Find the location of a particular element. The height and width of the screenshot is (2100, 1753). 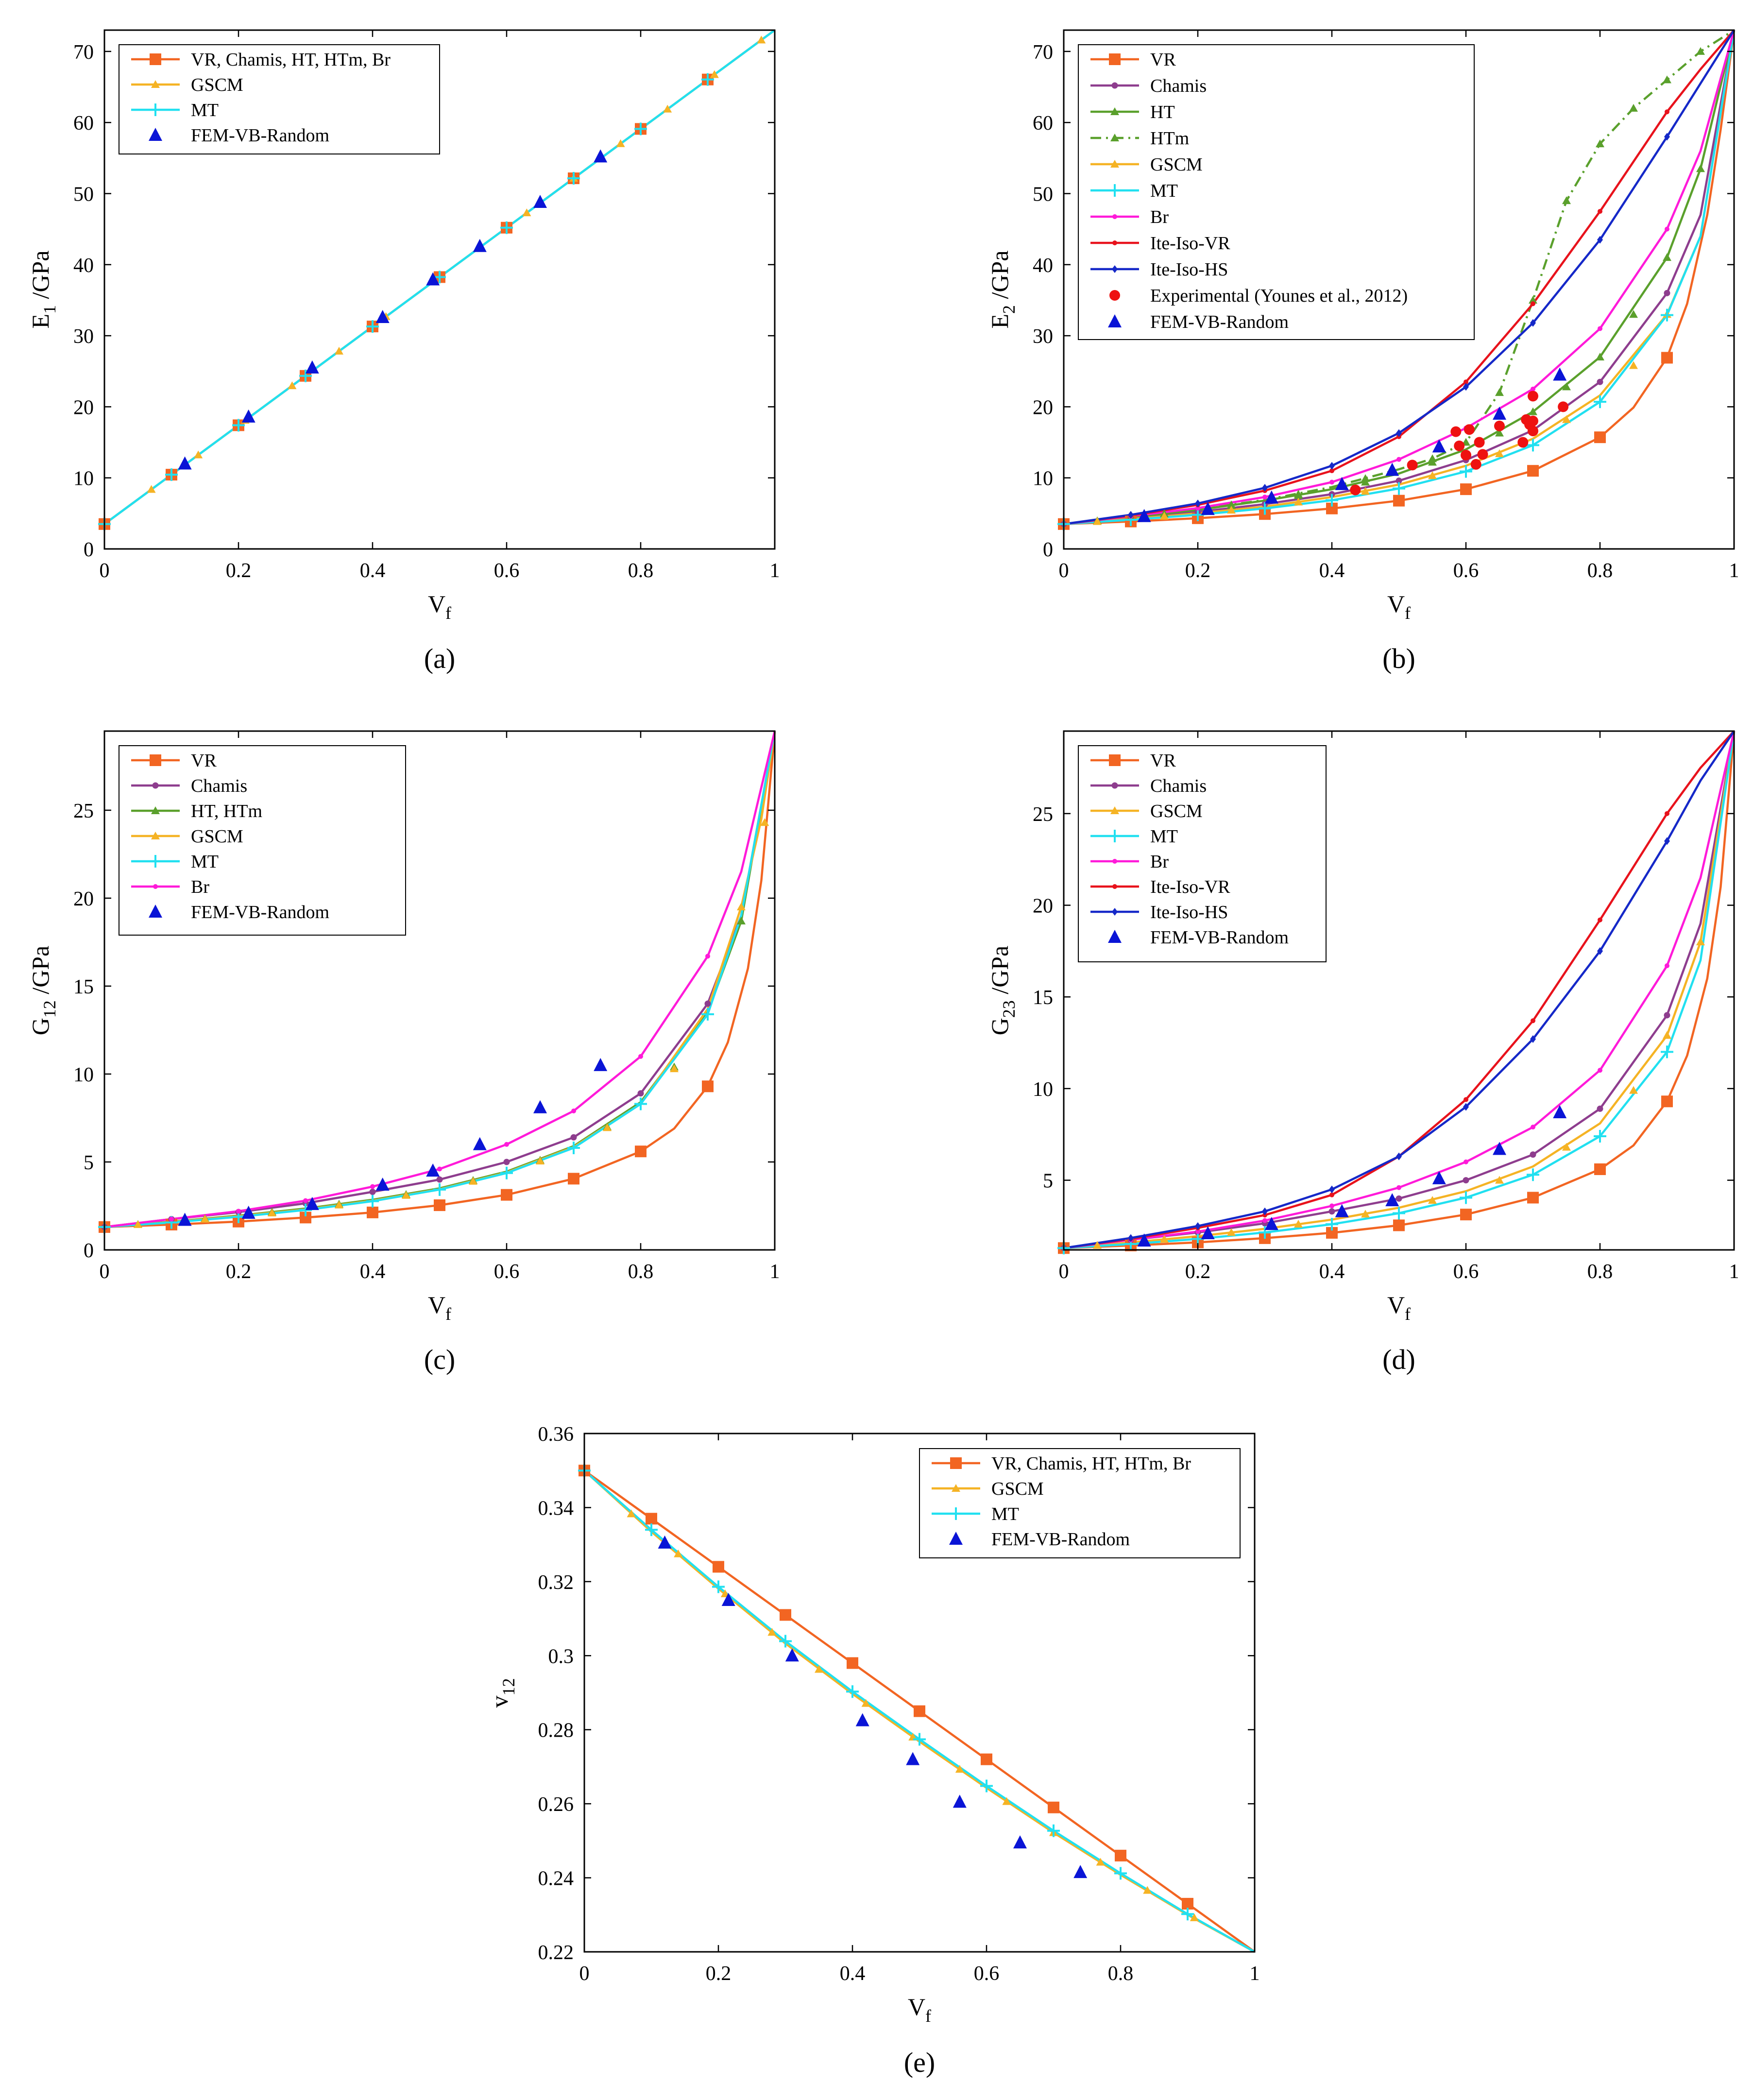

x-tick-label: 0.8 is located at coordinates (1121, 1974).